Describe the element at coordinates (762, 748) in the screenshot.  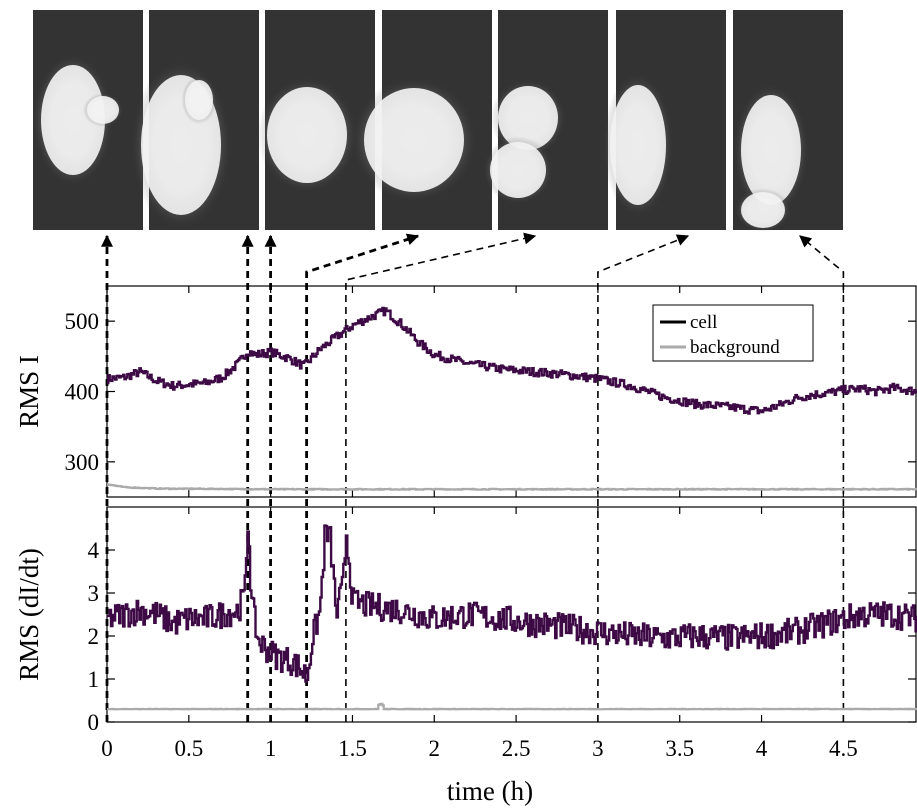
I see `x-tick-label: 4` at that location.